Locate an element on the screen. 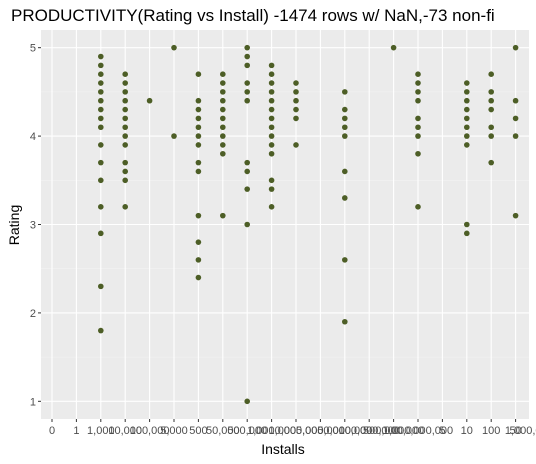  y-tick-label: 3 is located at coordinates (33, 226).